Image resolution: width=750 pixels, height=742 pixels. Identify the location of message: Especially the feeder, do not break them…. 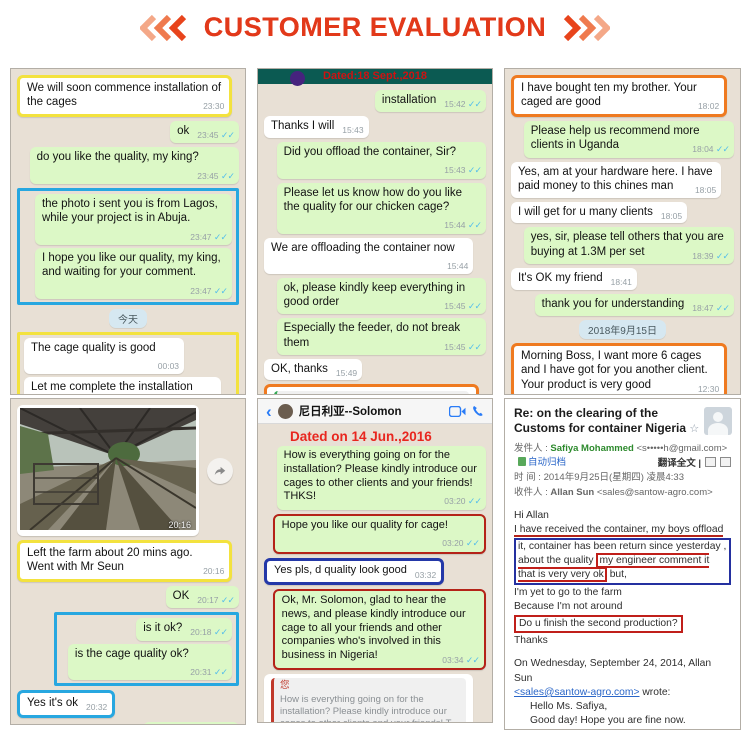
(375, 336).